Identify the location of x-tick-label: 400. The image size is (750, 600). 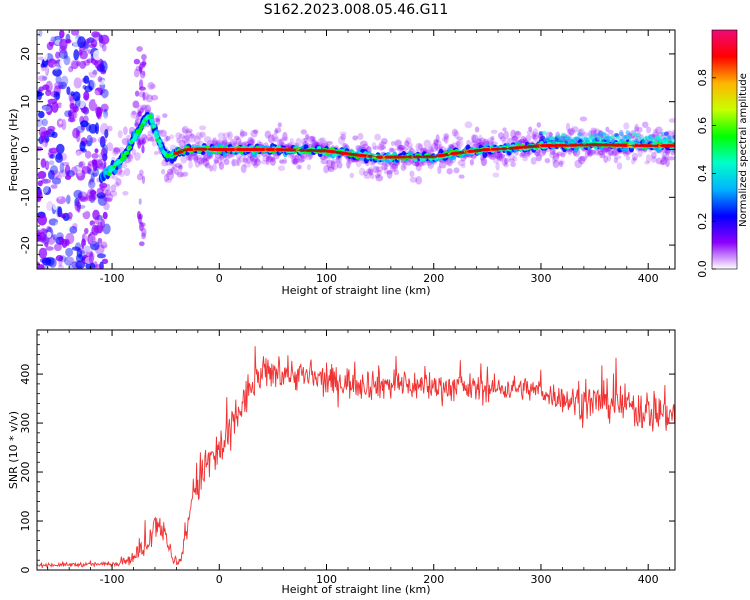
(648, 278).